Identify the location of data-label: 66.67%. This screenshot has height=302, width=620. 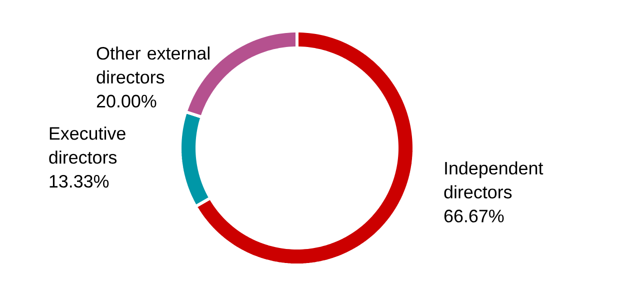
(474, 216).